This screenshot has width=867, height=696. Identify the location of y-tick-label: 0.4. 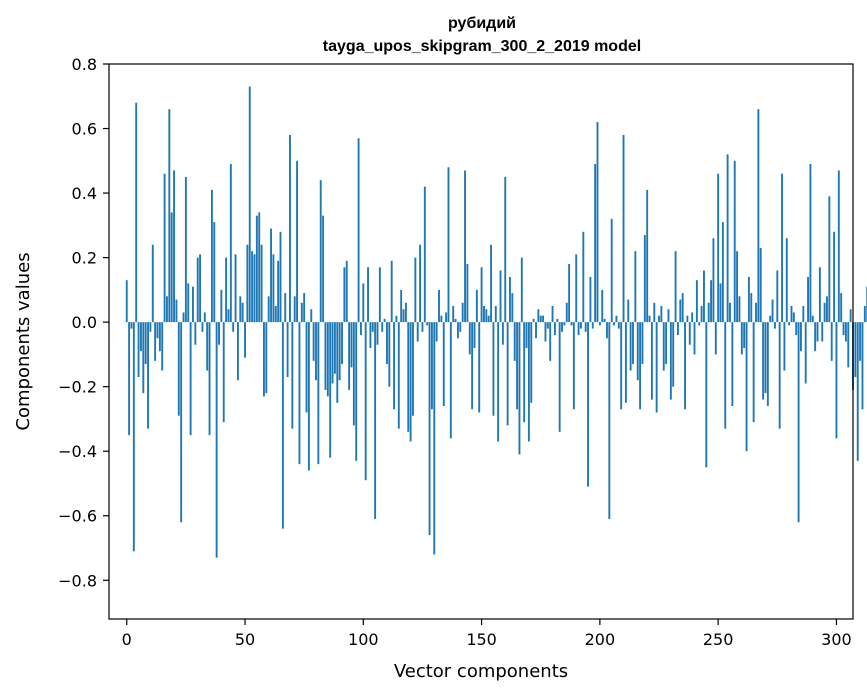
(84, 193).